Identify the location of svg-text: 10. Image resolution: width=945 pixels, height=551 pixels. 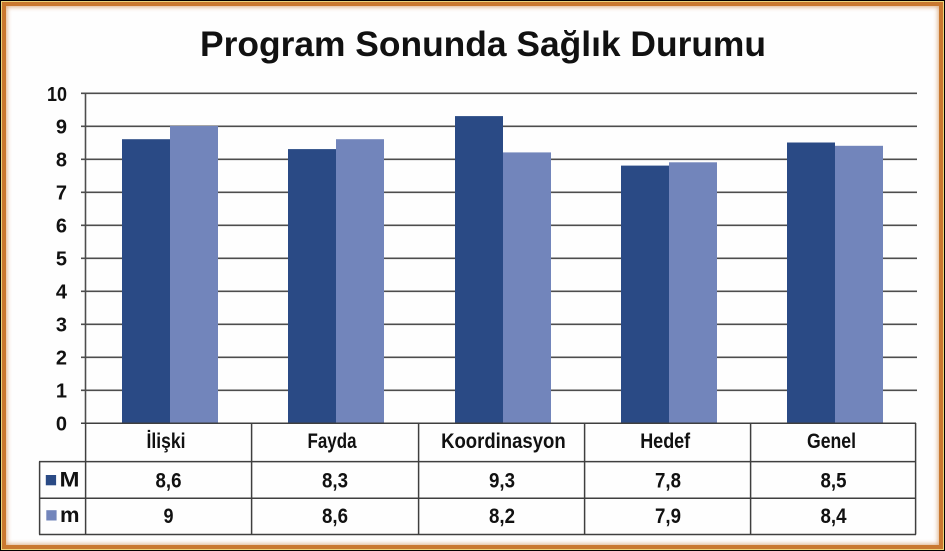
(57, 95).